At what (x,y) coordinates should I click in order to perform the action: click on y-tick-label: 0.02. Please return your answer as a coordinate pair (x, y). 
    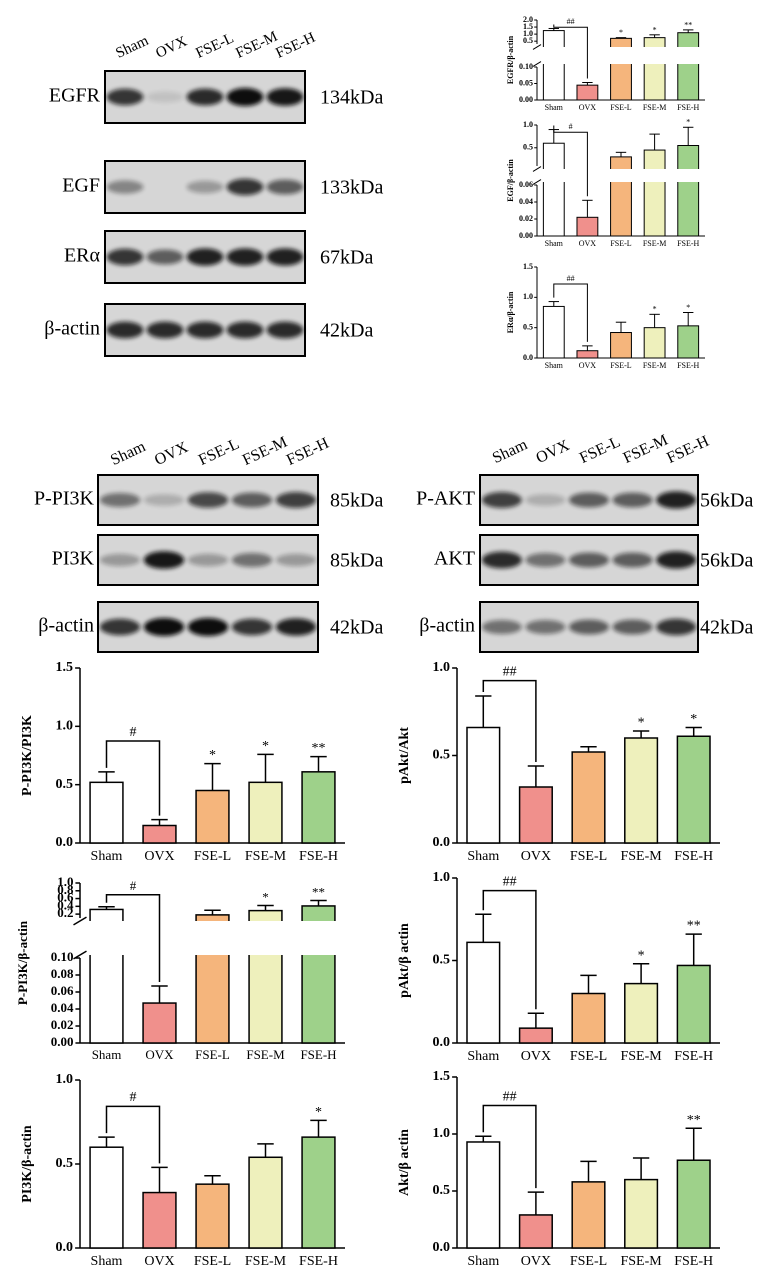
    Looking at the image, I should click on (526, 218).